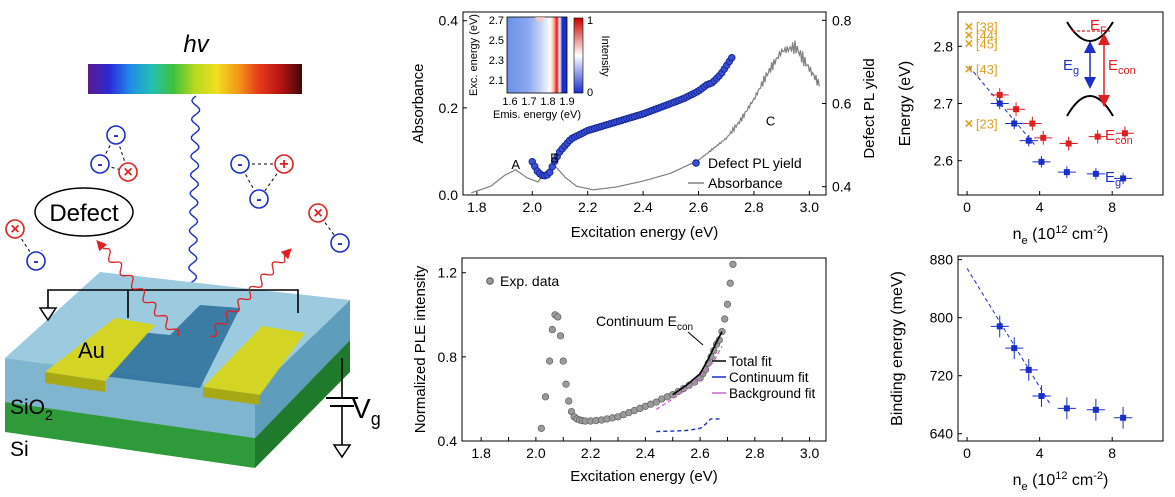 This screenshot has height=497, width=1175. What do you see at coordinates (696, 163) in the screenshot?
I see `legend-marker` at bounding box center [696, 163].